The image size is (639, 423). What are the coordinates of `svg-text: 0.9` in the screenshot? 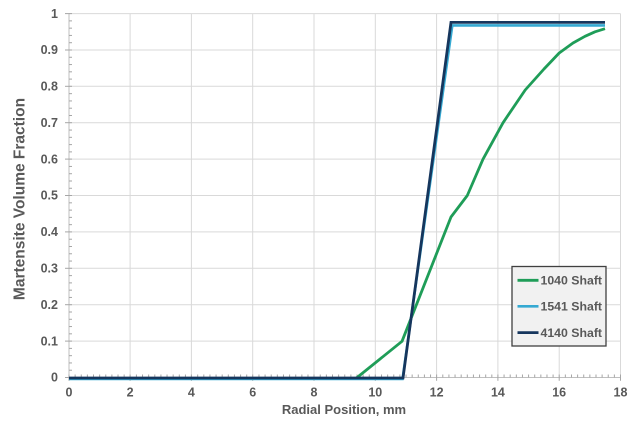 It's located at (49, 50).